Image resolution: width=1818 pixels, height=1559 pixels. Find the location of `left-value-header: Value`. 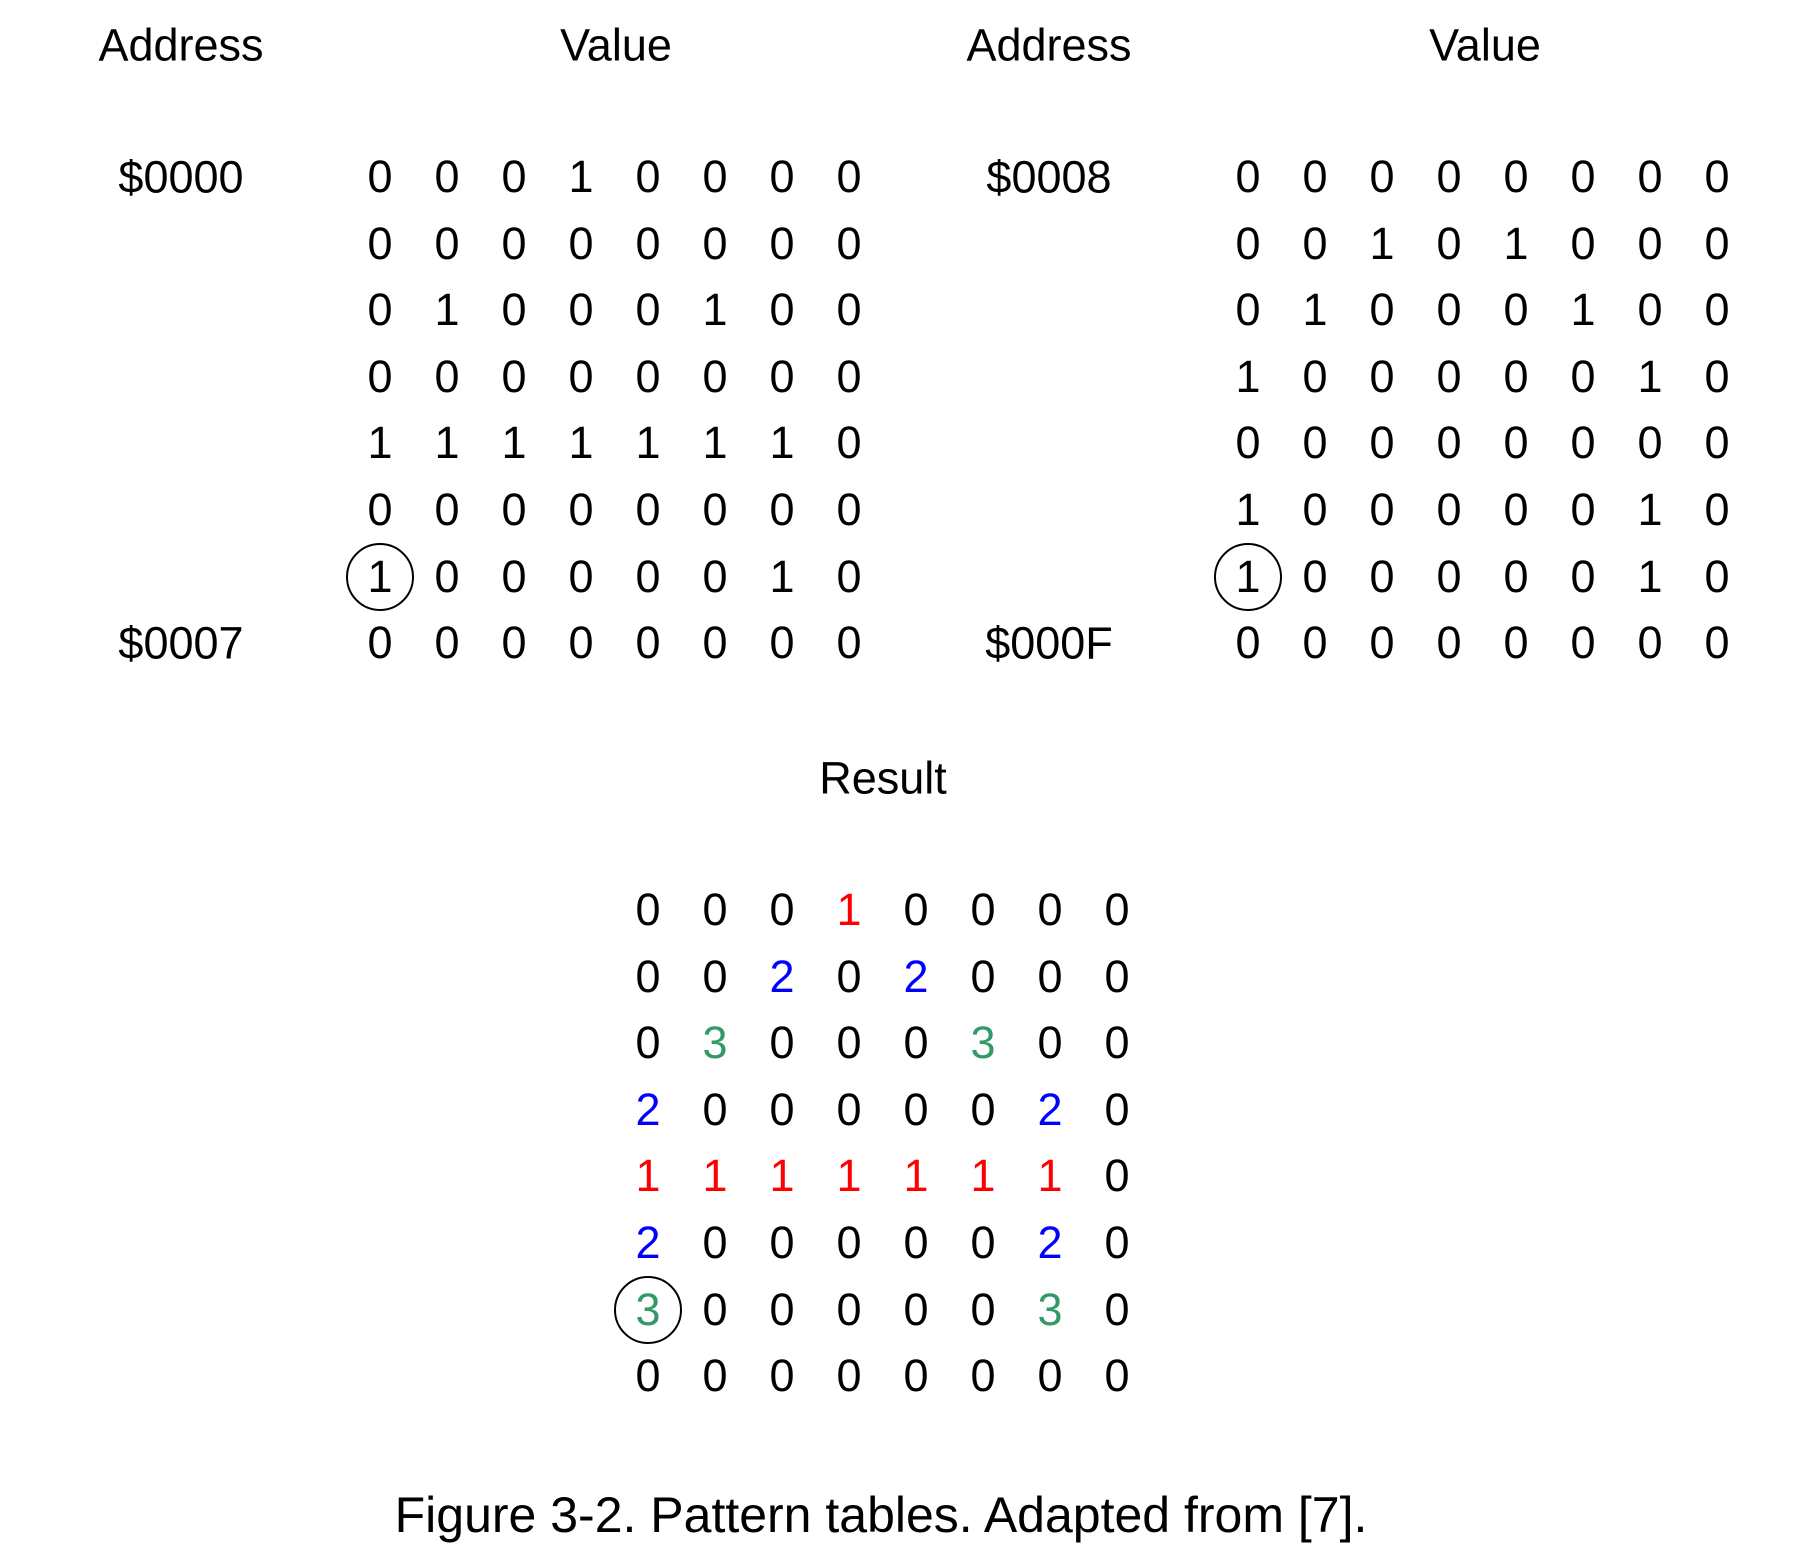

left-value-header: Value is located at coordinates (616, 45).